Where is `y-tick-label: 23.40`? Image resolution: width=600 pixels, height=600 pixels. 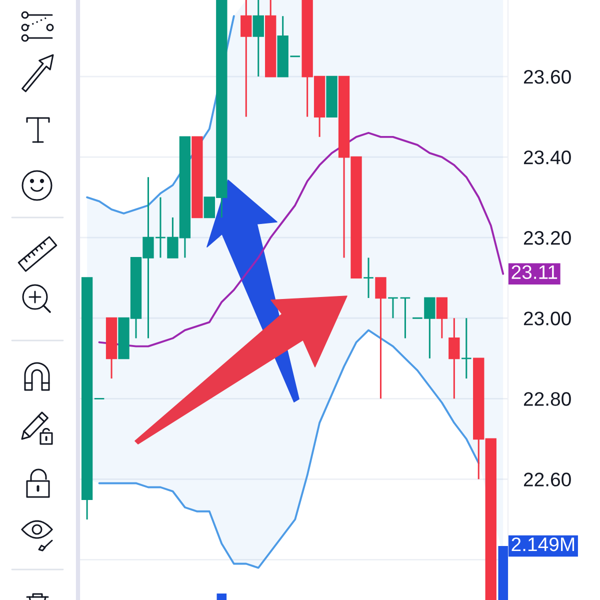 y-tick-label: 23.40 is located at coordinates (547, 157).